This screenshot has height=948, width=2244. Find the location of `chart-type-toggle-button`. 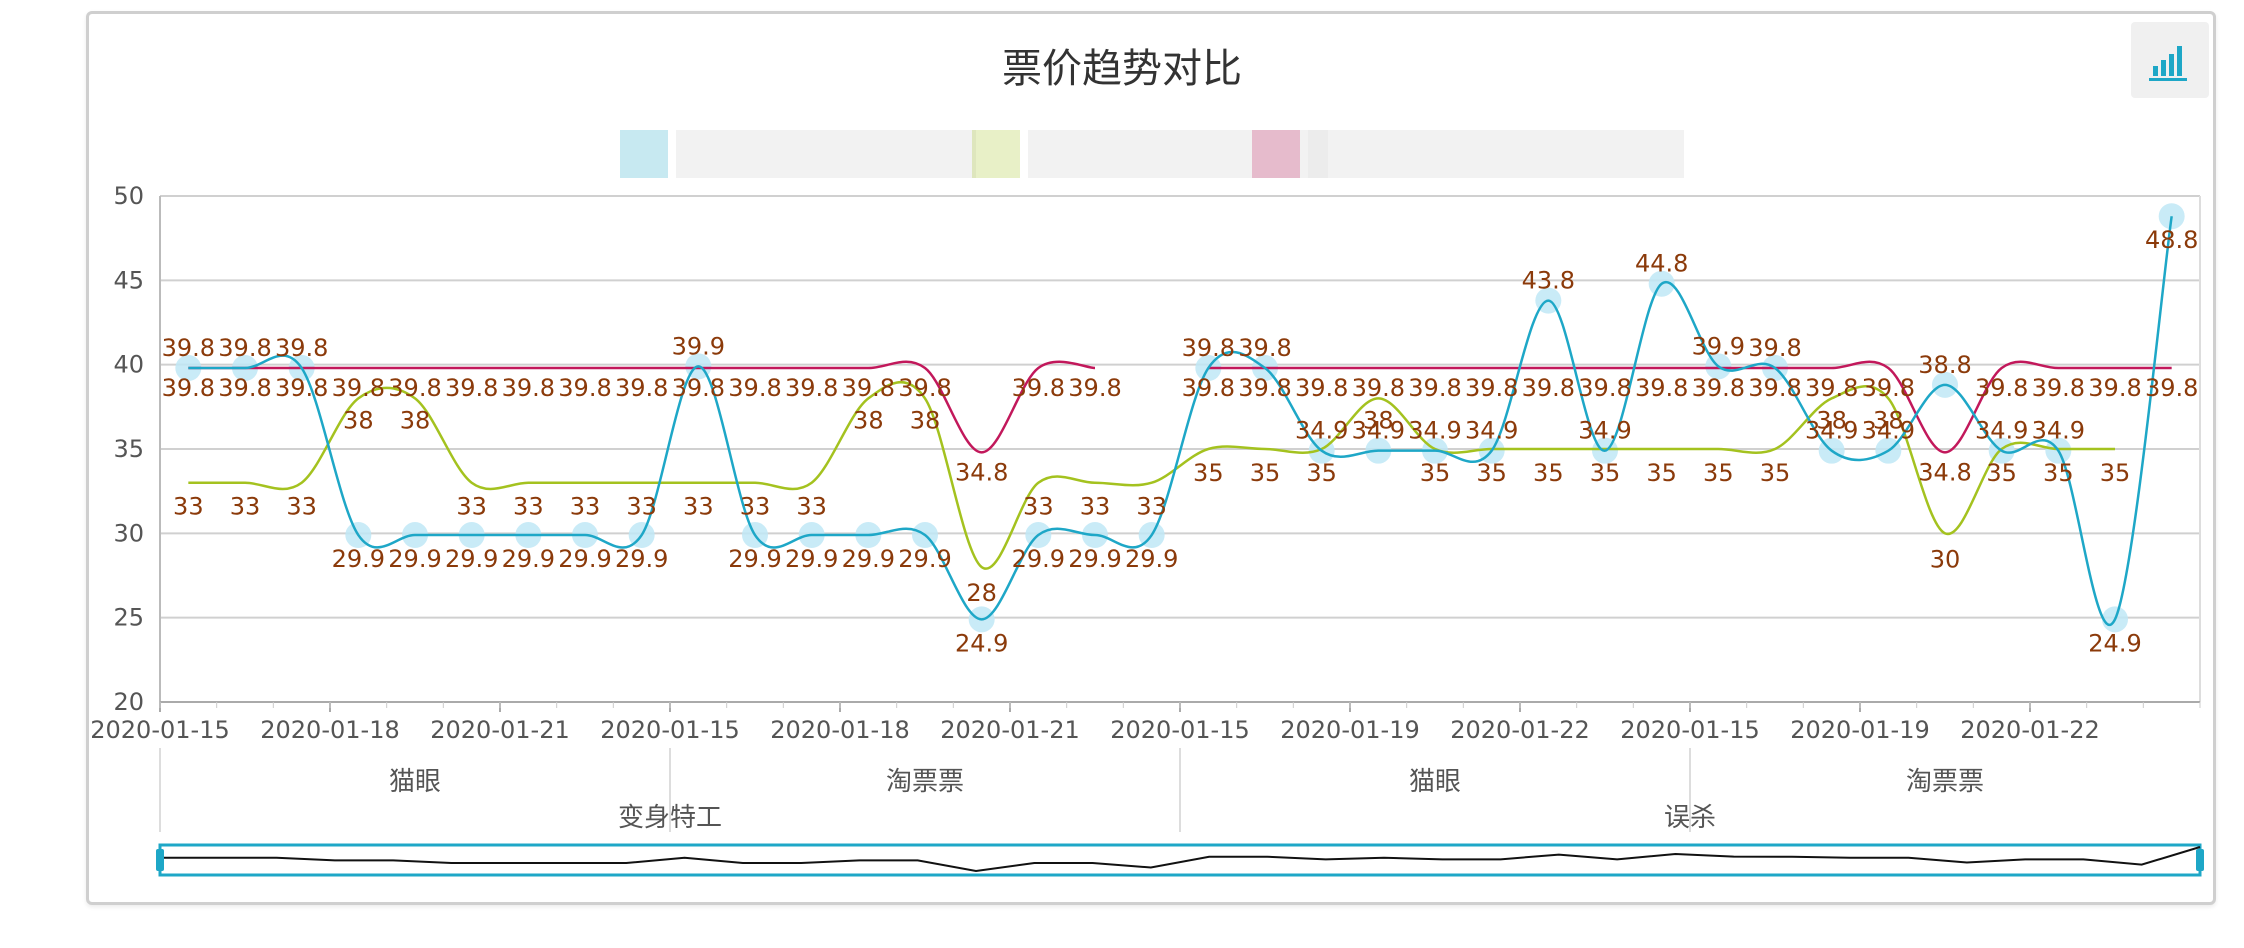

chart-type-toggle-button is located at coordinates (2170, 60).